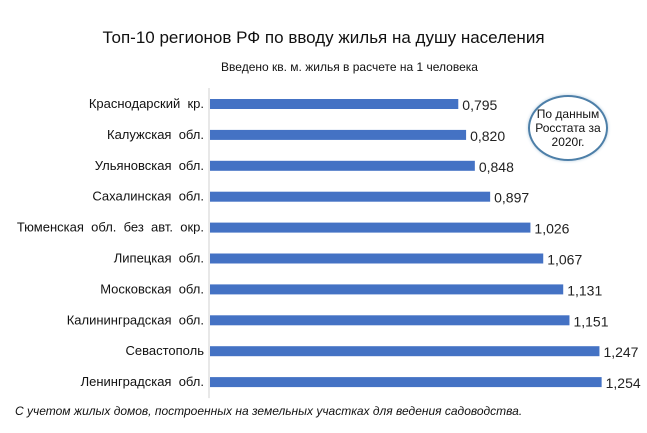  What do you see at coordinates (149, 165) in the screenshot?
I see `category-label: Ульяновская обл.` at bounding box center [149, 165].